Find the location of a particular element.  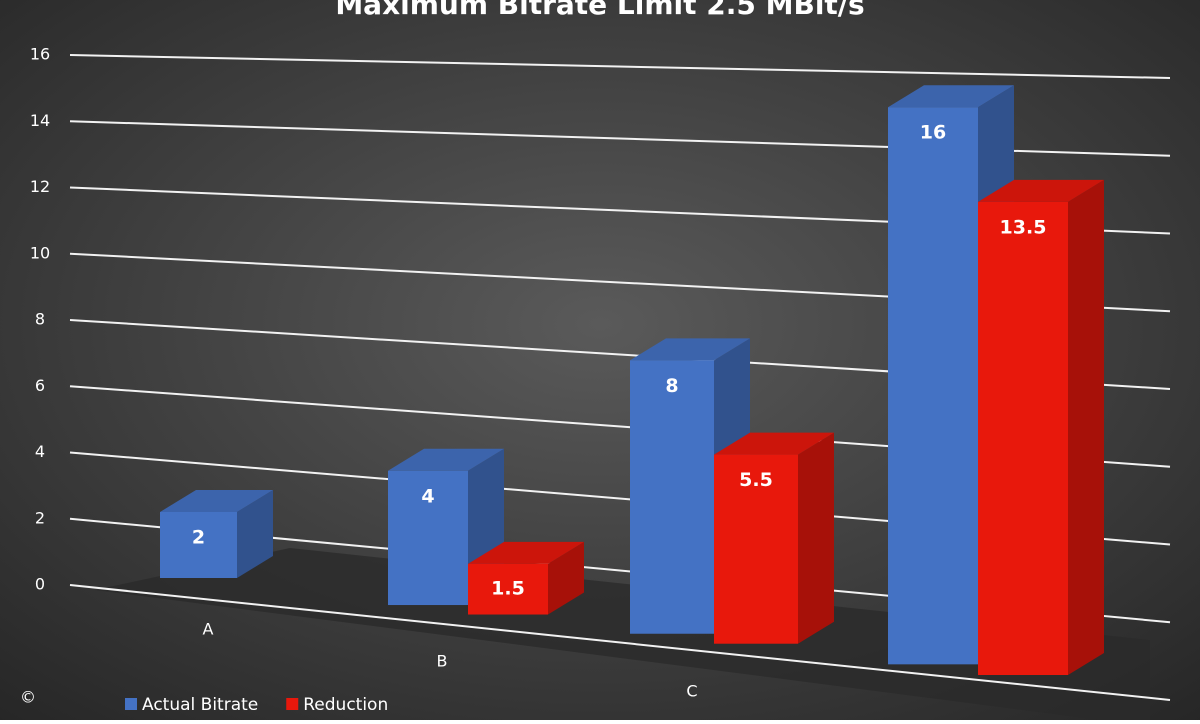

legend-label: Actual Bitrate is located at coordinates (200, 705).